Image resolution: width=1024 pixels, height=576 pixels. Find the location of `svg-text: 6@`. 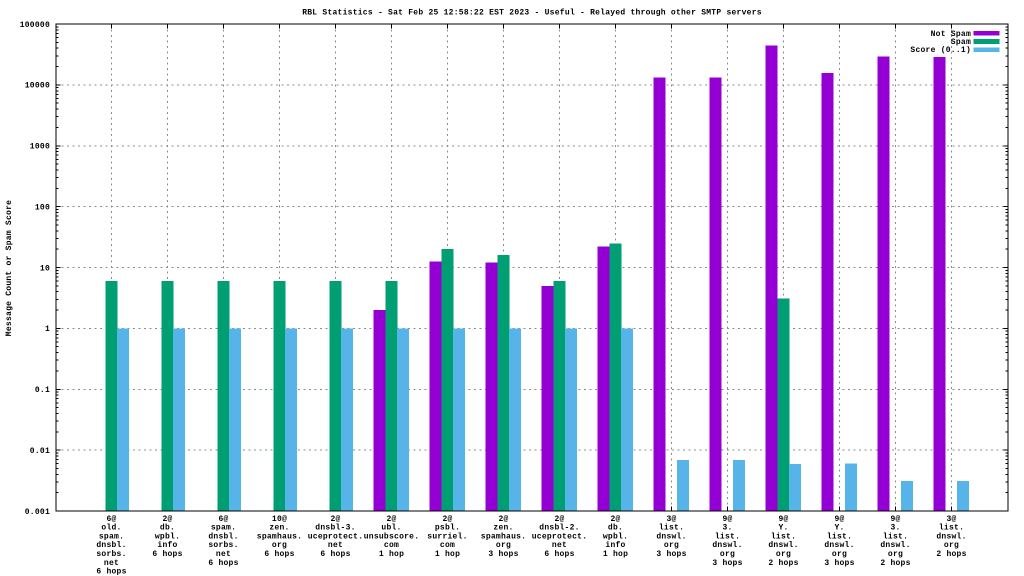

svg-text: 6@ is located at coordinates (111, 519).